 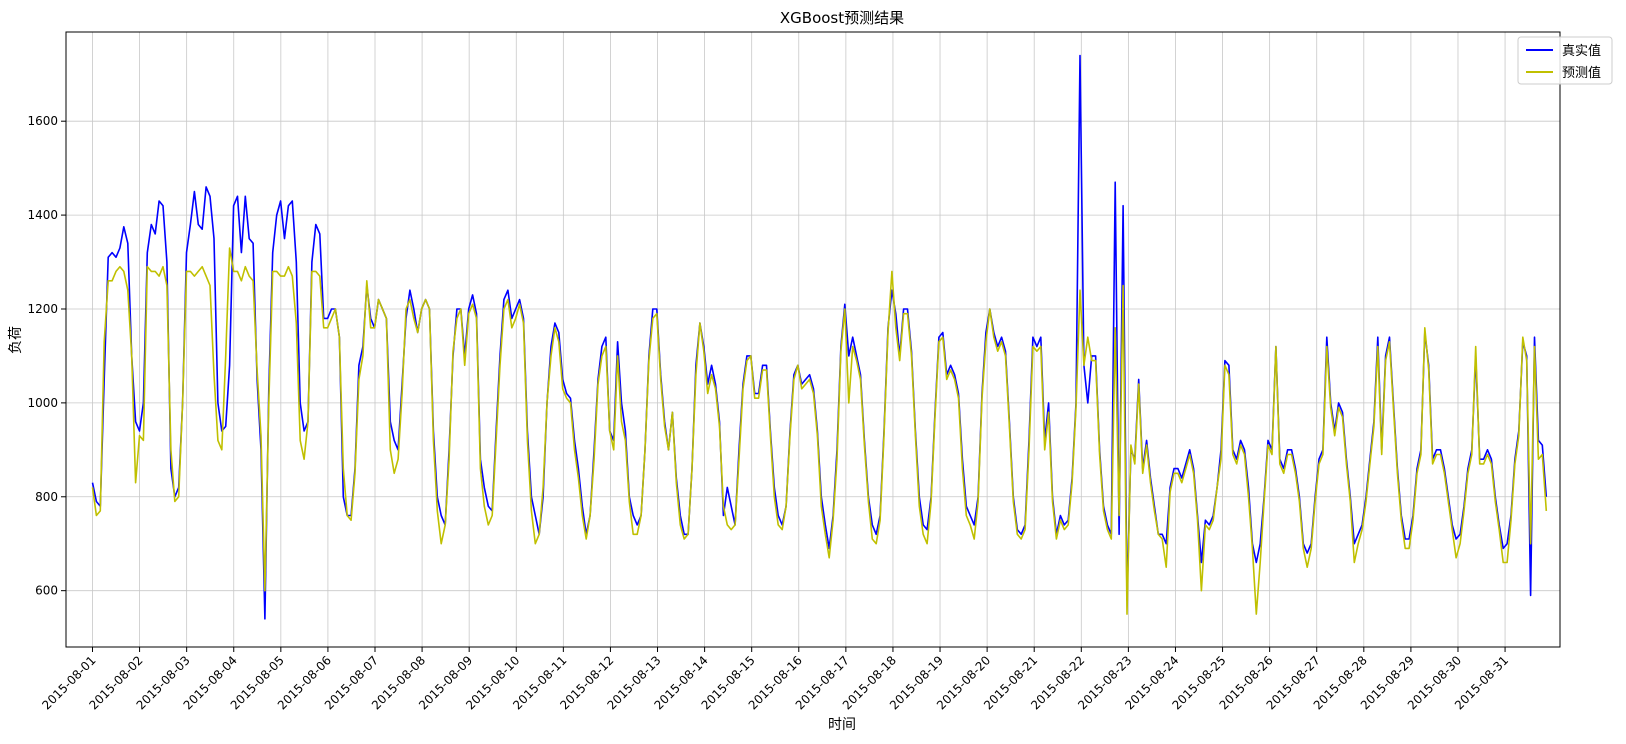 What do you see at coordinates (46, 591) in the screenshot?
I see `y-tick-label: 600` at bounding box center [46, 591].